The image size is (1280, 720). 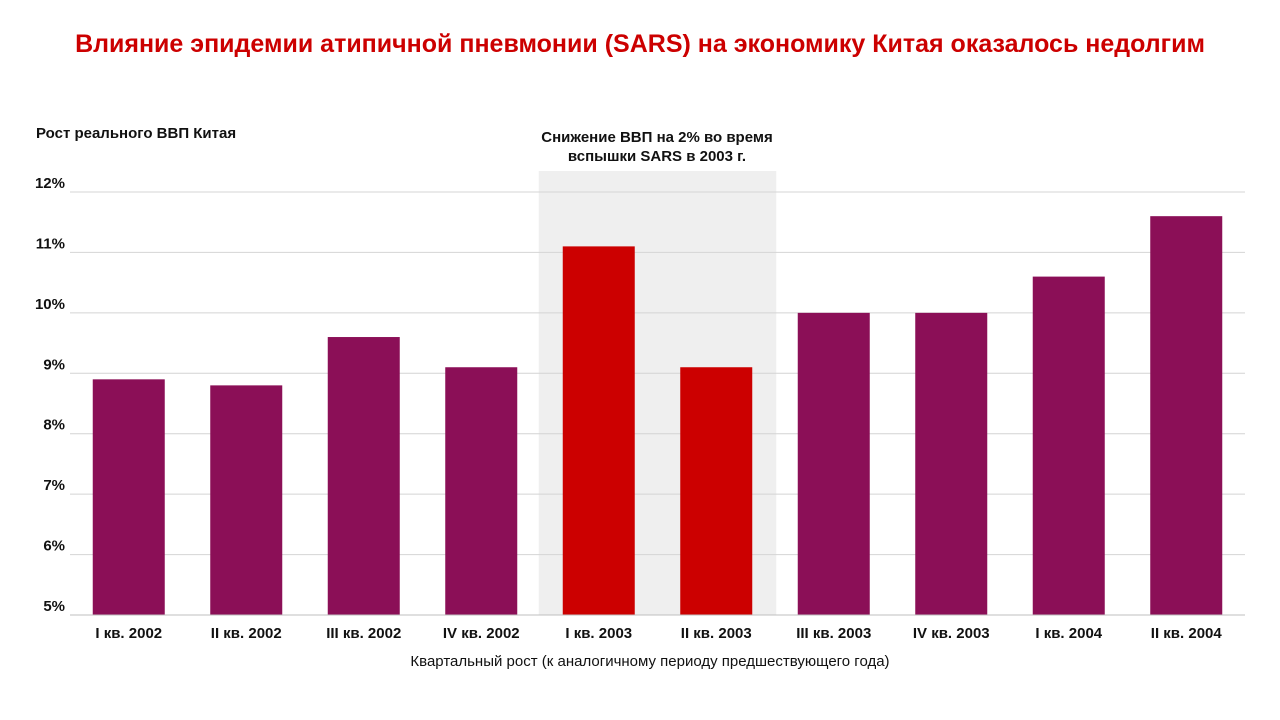 I want to click on x-tick-label: I кв. 2003, so click(x=598, y=633).